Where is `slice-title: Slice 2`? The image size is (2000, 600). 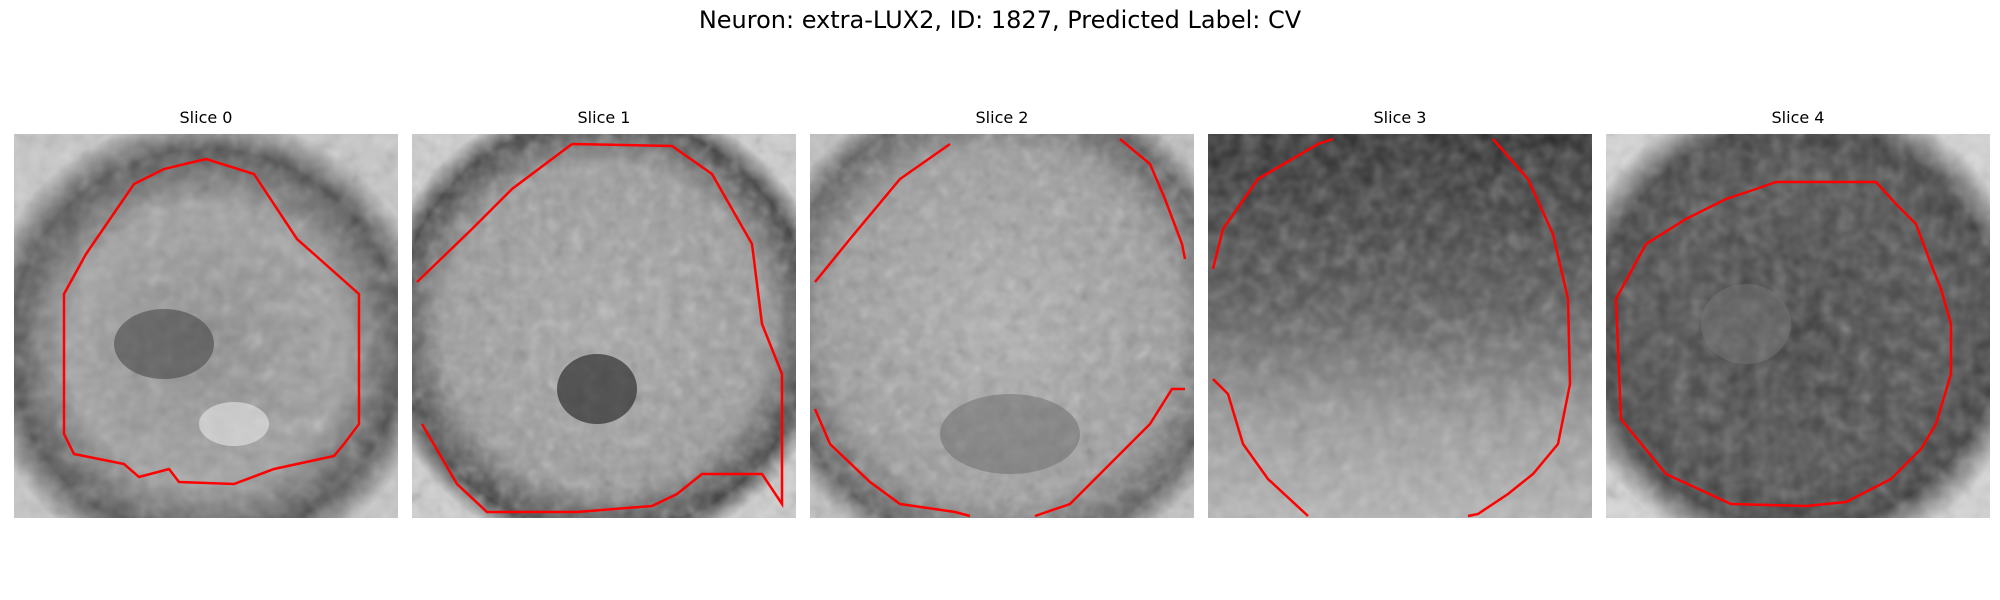 slice-title: Slice 2 is located at coordinates (1002, 117).